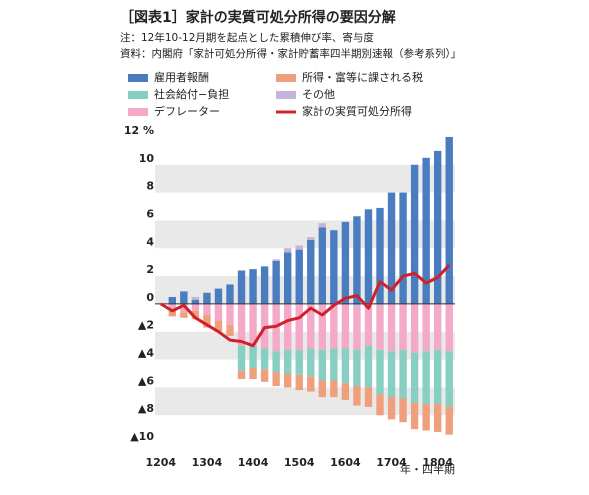 The height and width of the screenshot is (495, 589). Describe the element at coordinates (181, 77) in the screenshot. I see `legend-label: 雇用者報酬` at that location.